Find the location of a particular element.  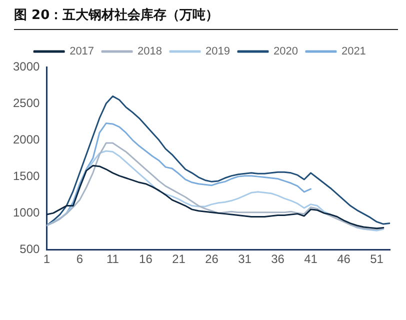

x-tick-label: 51 is located at coordinates (377, 259).